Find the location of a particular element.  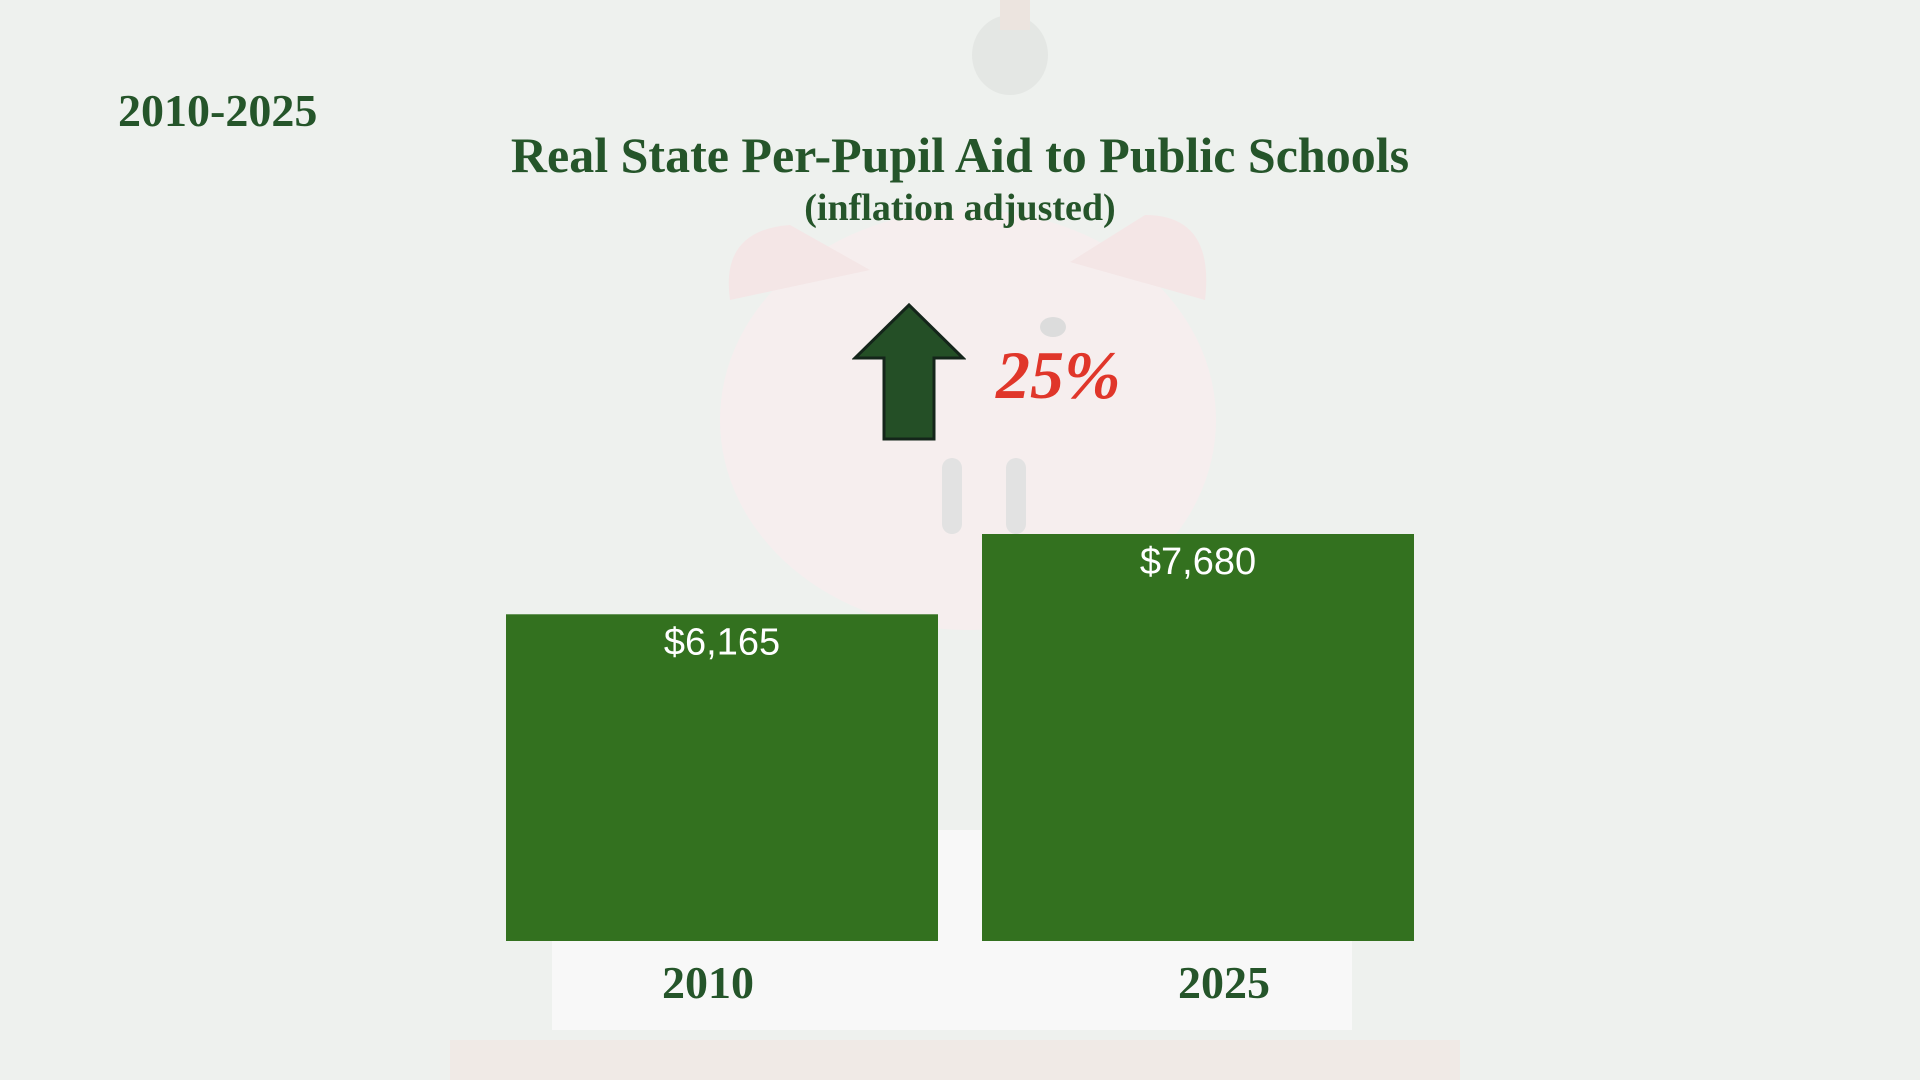

up-arrow-icon is located at coordinates (909, 371).